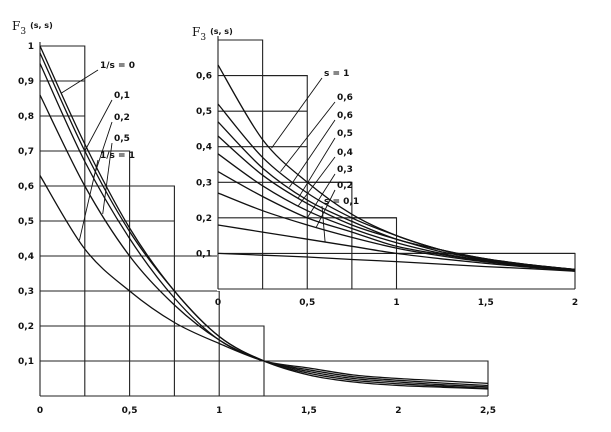  I want to click on y-tick-label: 0,8, so click(26, 117).